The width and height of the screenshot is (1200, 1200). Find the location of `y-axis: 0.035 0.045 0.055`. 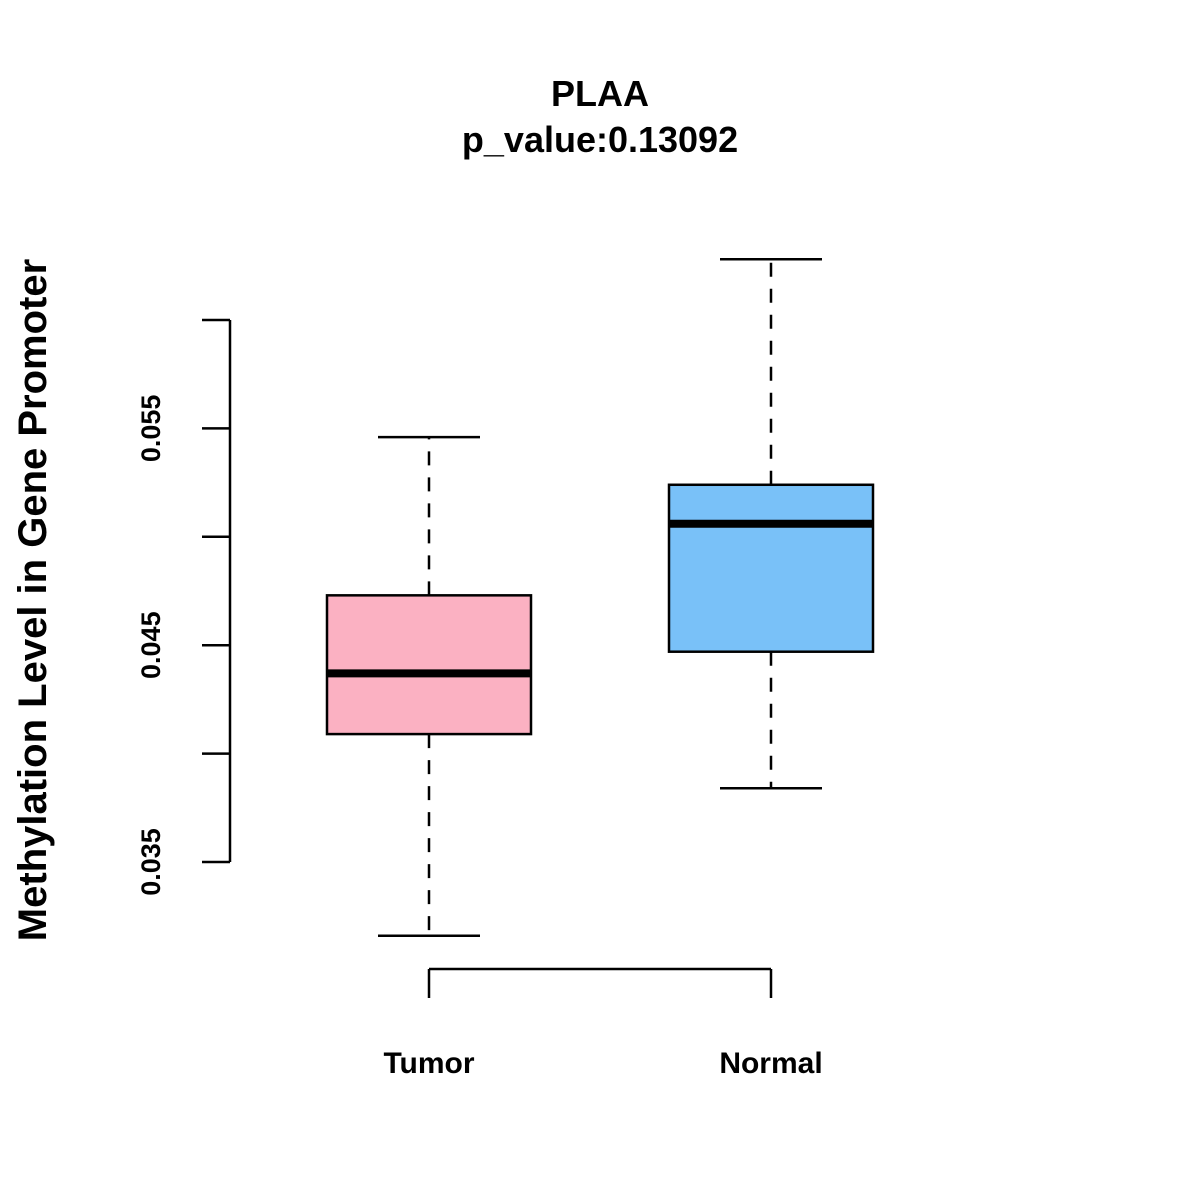

y-axis: 0.035 0.045 0.055 is located at coordinates (184, 607).